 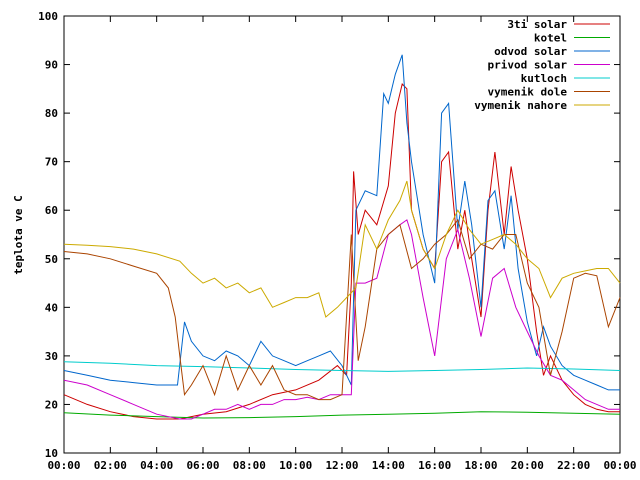 I want to click on legend-label: kutloch, so click(x=544, y=78).